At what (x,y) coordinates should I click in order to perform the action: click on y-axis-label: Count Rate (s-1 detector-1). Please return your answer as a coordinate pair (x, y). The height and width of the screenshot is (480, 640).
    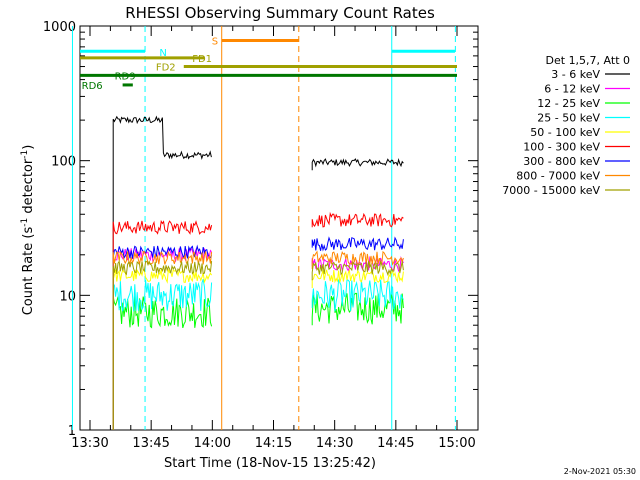
    Looking at the image, I should click on (28, 230).